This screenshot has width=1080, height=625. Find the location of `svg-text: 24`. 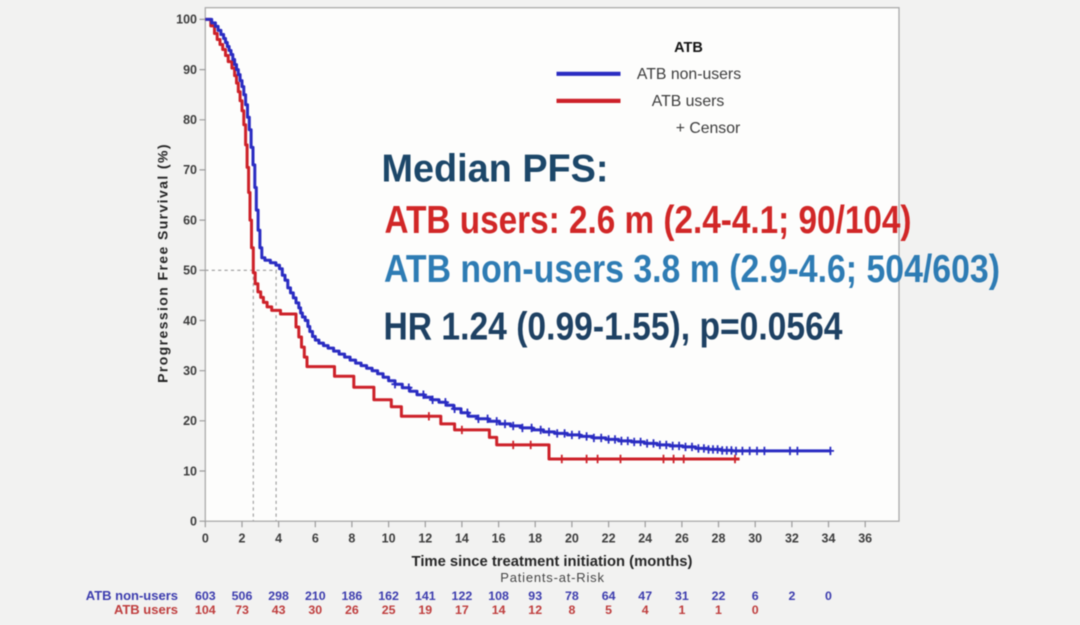

svg-text: 24 is located at coordinates (645, 539).